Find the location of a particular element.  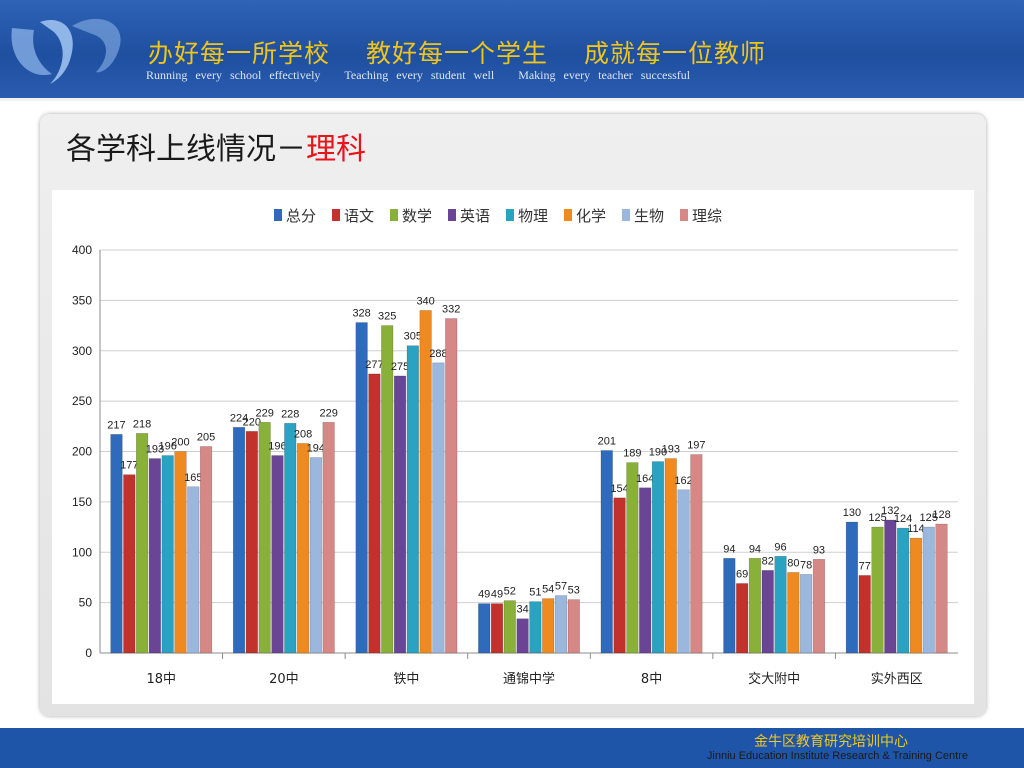

x-category-label: 8中 is located at coordinates (651, 679).